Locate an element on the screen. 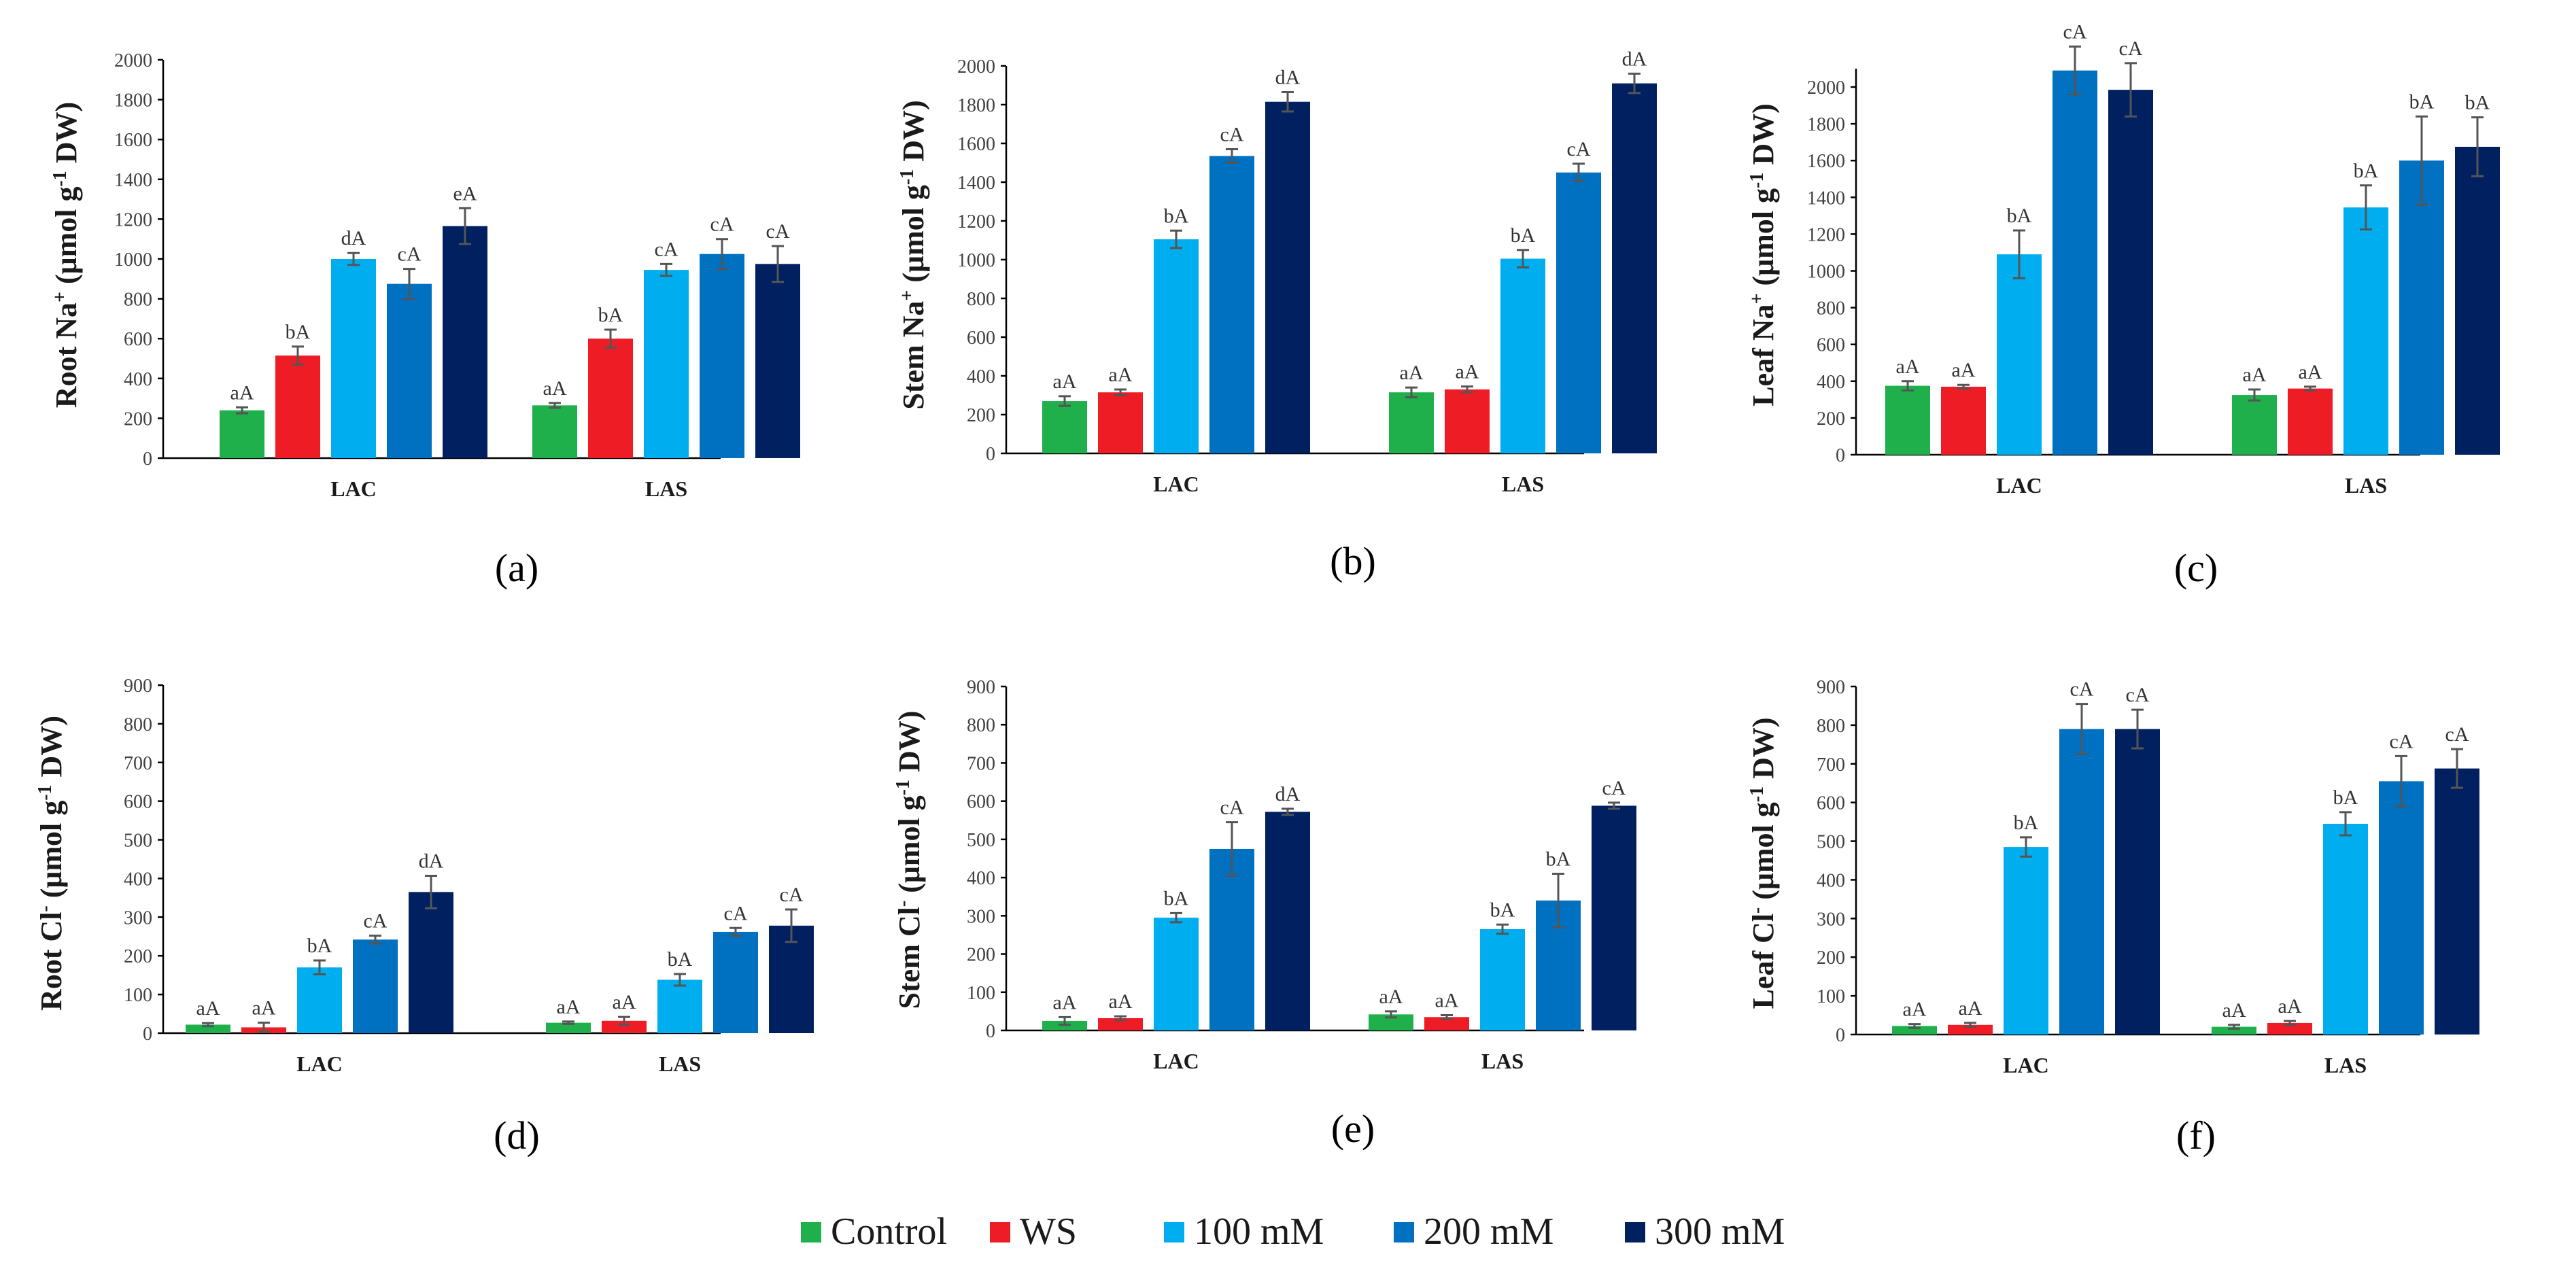  legend-label: 300 mM is located at coordinates (1720, 1232).